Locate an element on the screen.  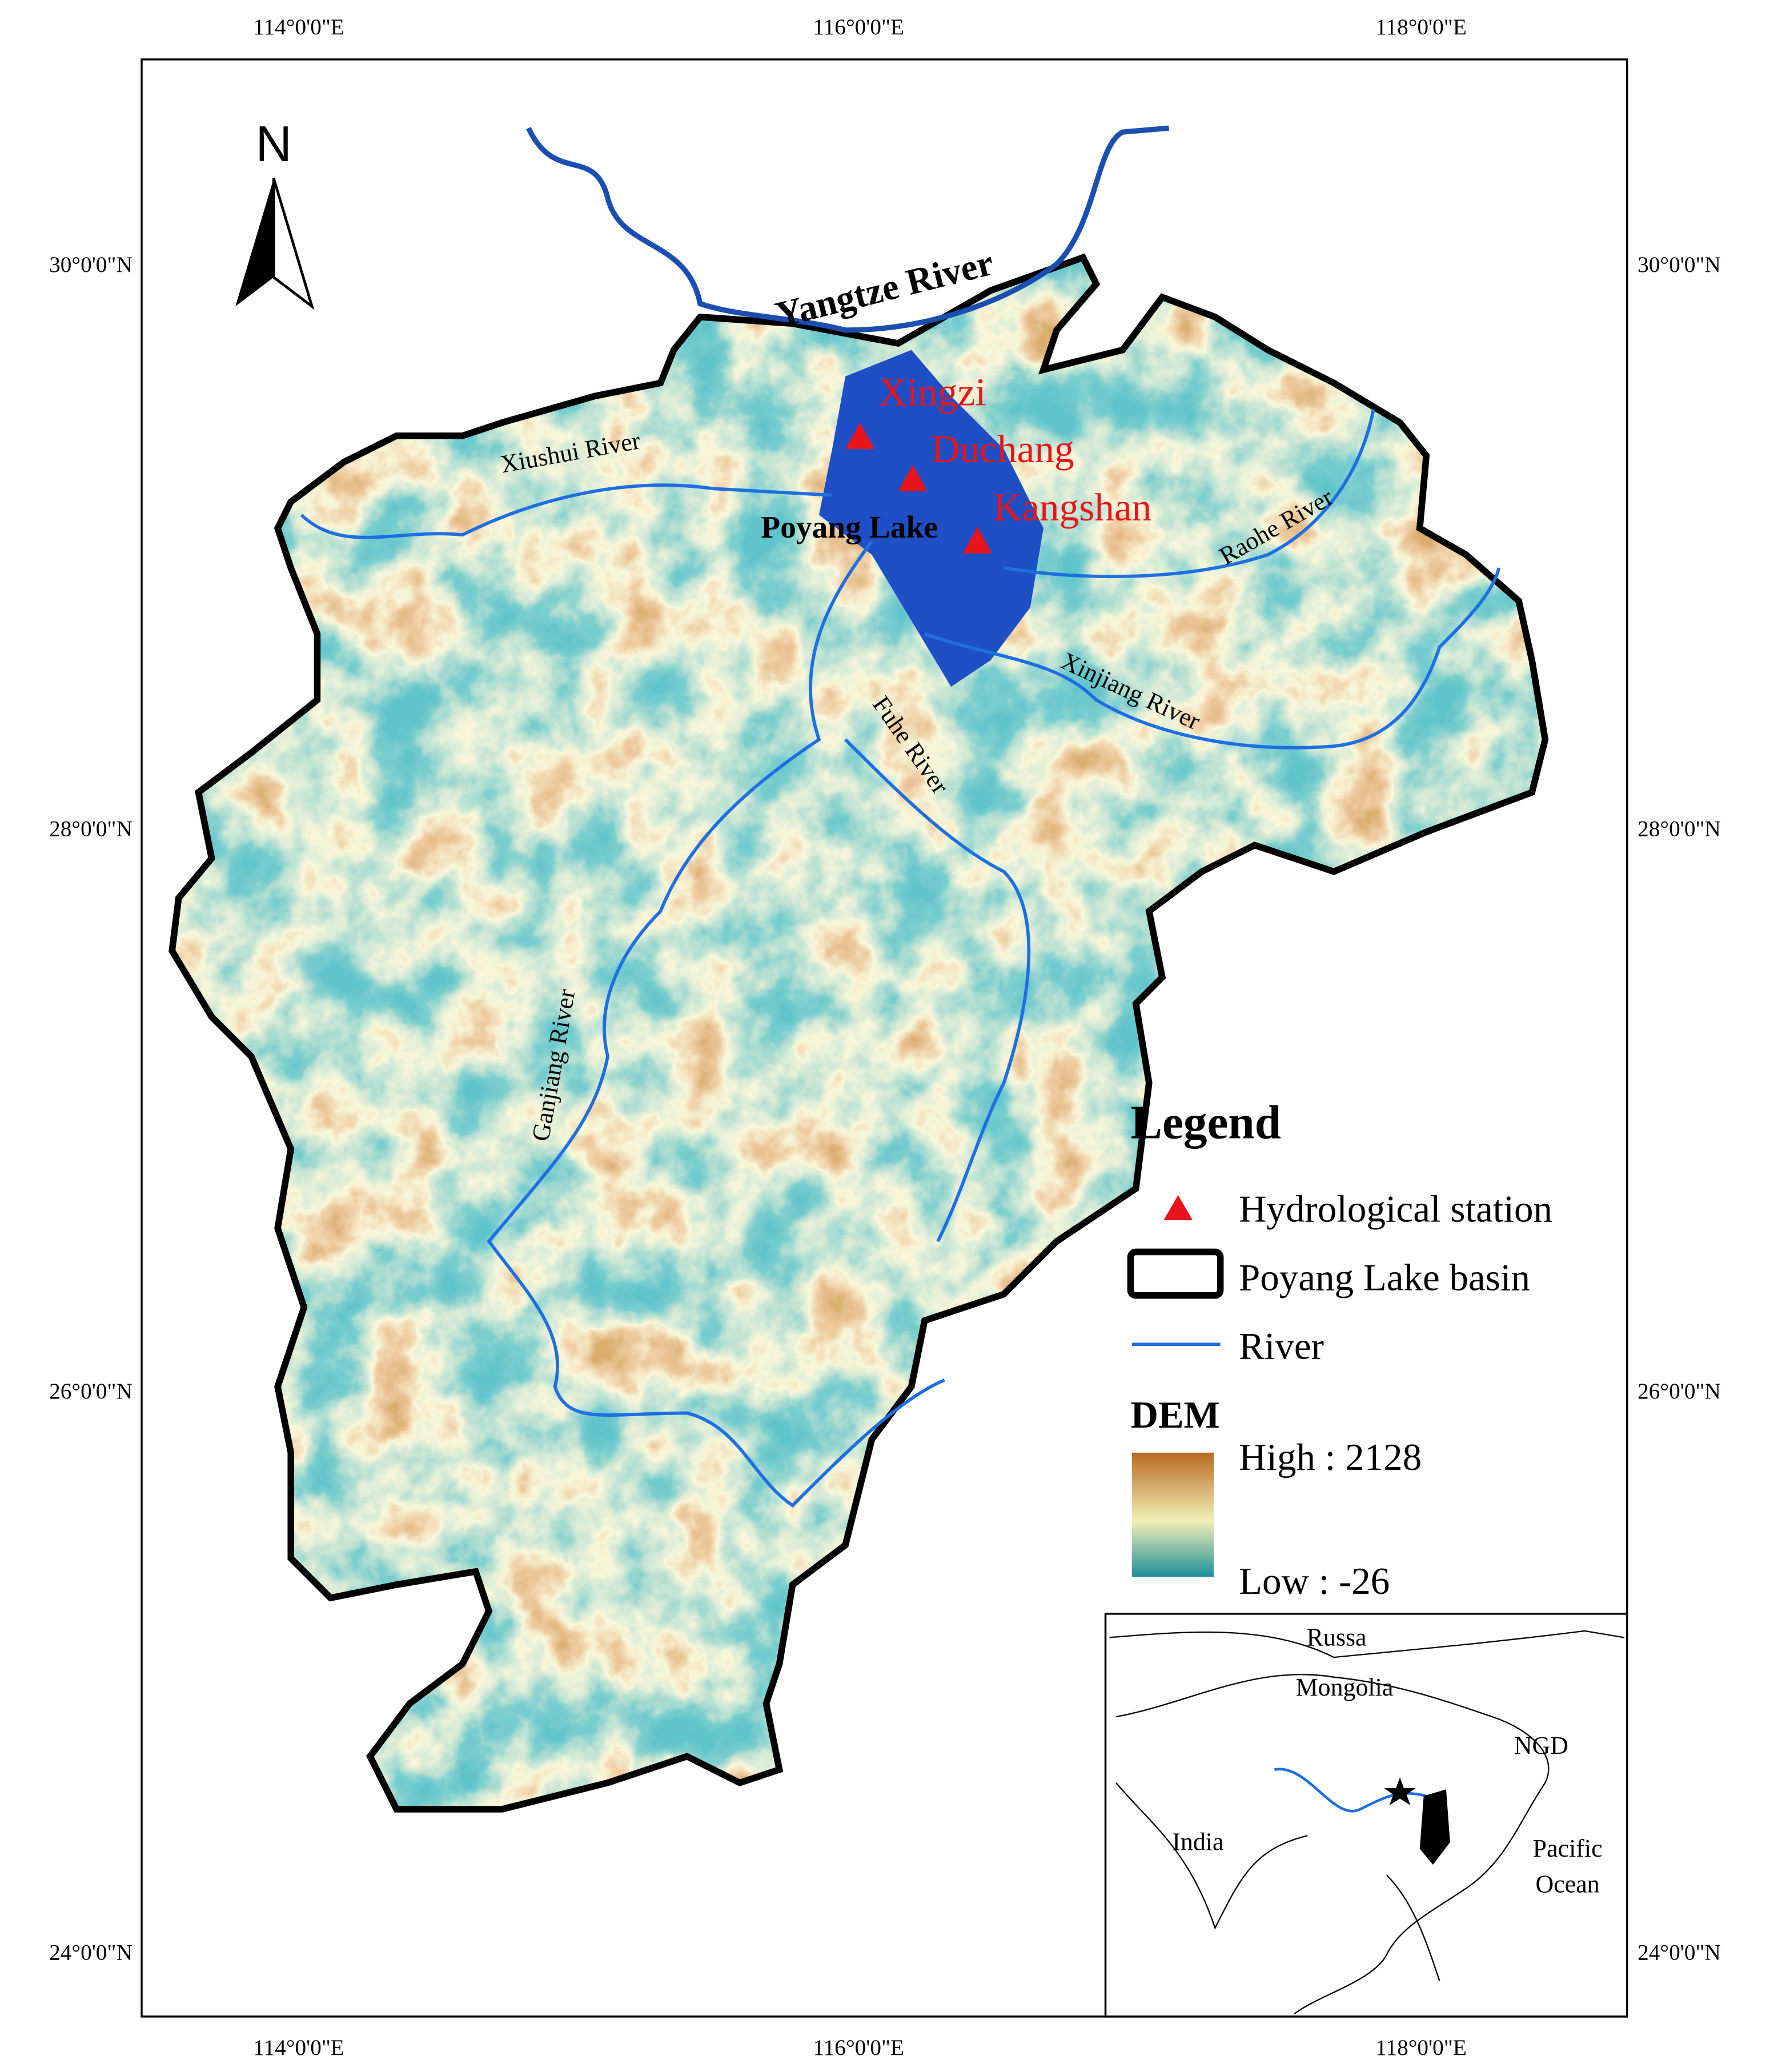
legend-item: Hydrological station is located at coordinates (1395, 1209).